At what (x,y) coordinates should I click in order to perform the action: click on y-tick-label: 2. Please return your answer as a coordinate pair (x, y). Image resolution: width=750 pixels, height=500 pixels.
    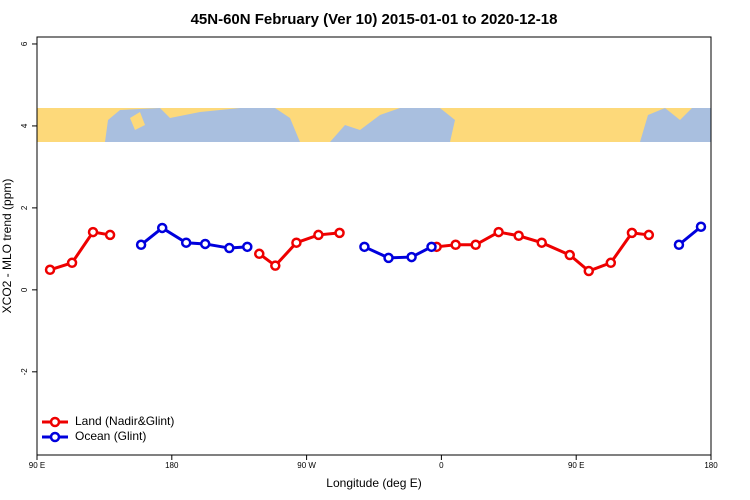
    Looking at the image, I should click on (24, 207).